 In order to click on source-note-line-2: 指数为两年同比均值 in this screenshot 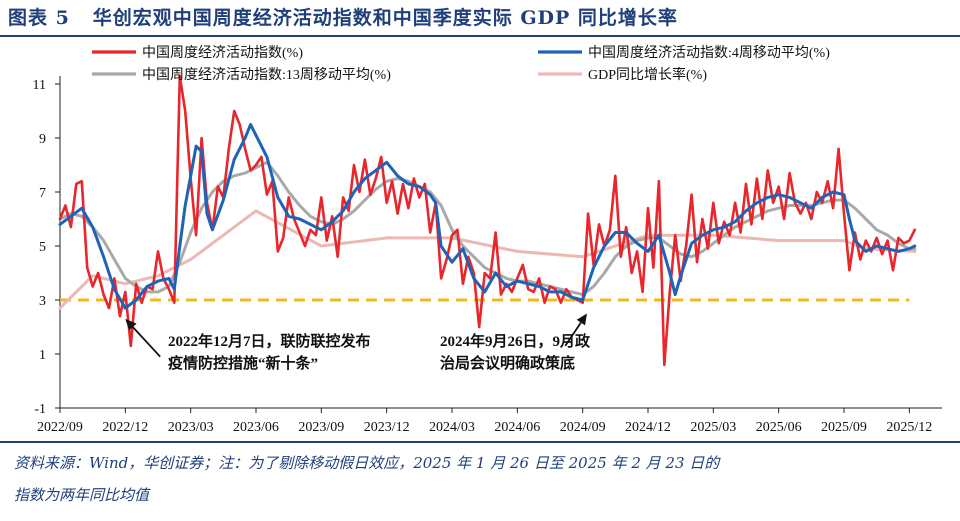, I will do `click(82, 495)`.